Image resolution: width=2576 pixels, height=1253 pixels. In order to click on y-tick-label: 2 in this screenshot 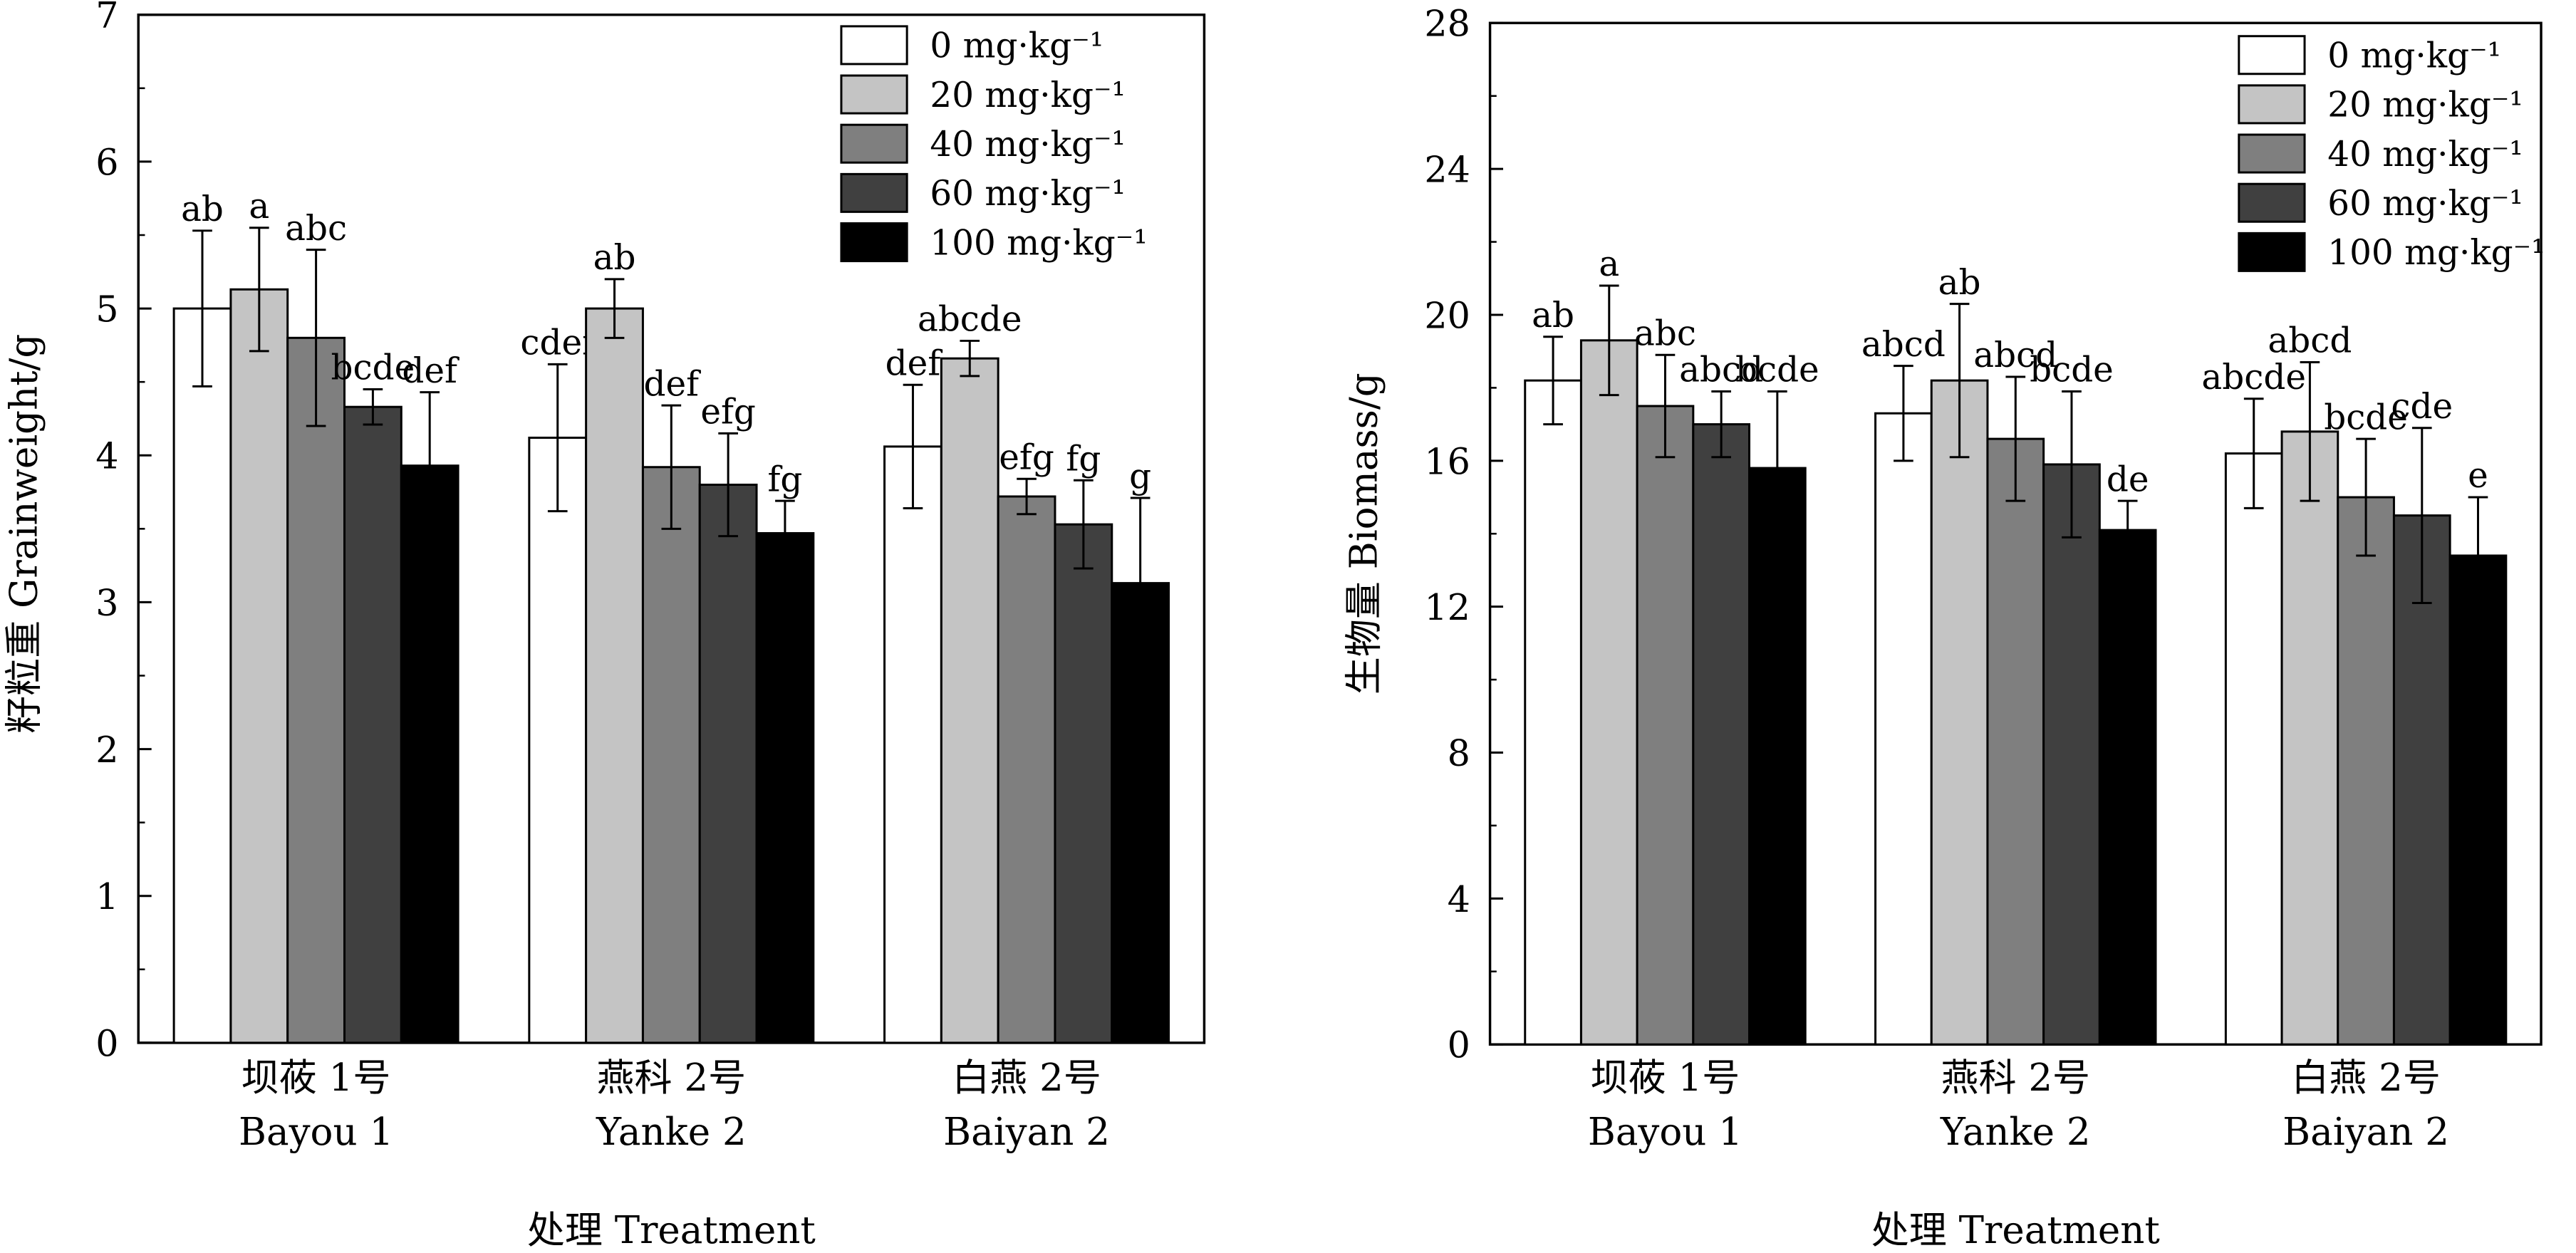, I will do `click(106, 750)`.